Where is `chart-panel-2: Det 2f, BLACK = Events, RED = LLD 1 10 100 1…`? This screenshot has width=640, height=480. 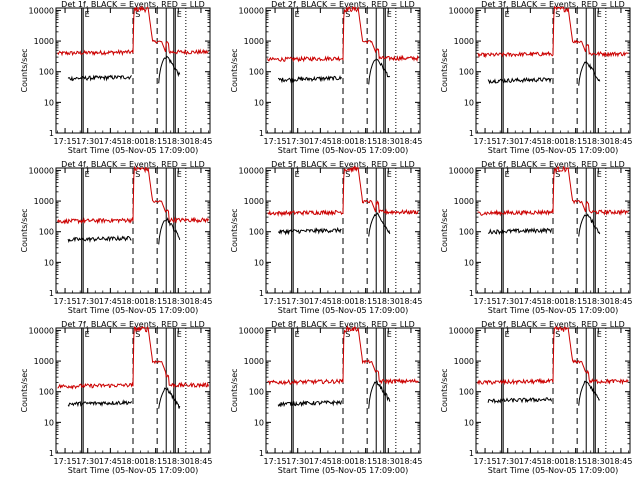 chart-panel-2: Det 2f, BLACK = Events, RED = LLD 1 10 100 1… is located at coordinates (326, 77).